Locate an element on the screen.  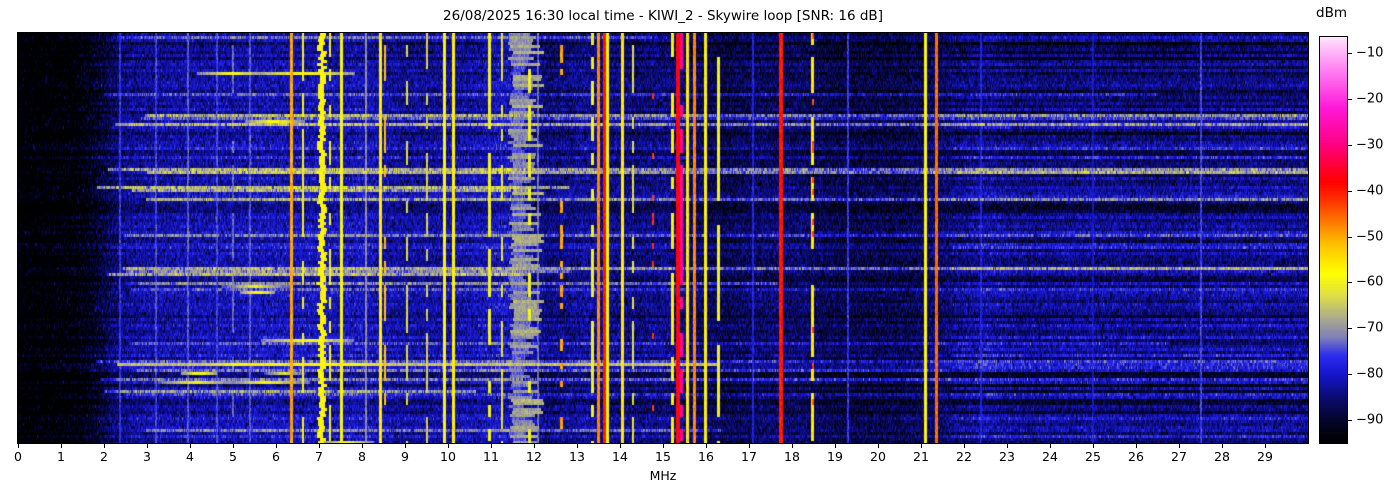
colorbar-tick-label: −90 is located at coordinates (1370, 420).